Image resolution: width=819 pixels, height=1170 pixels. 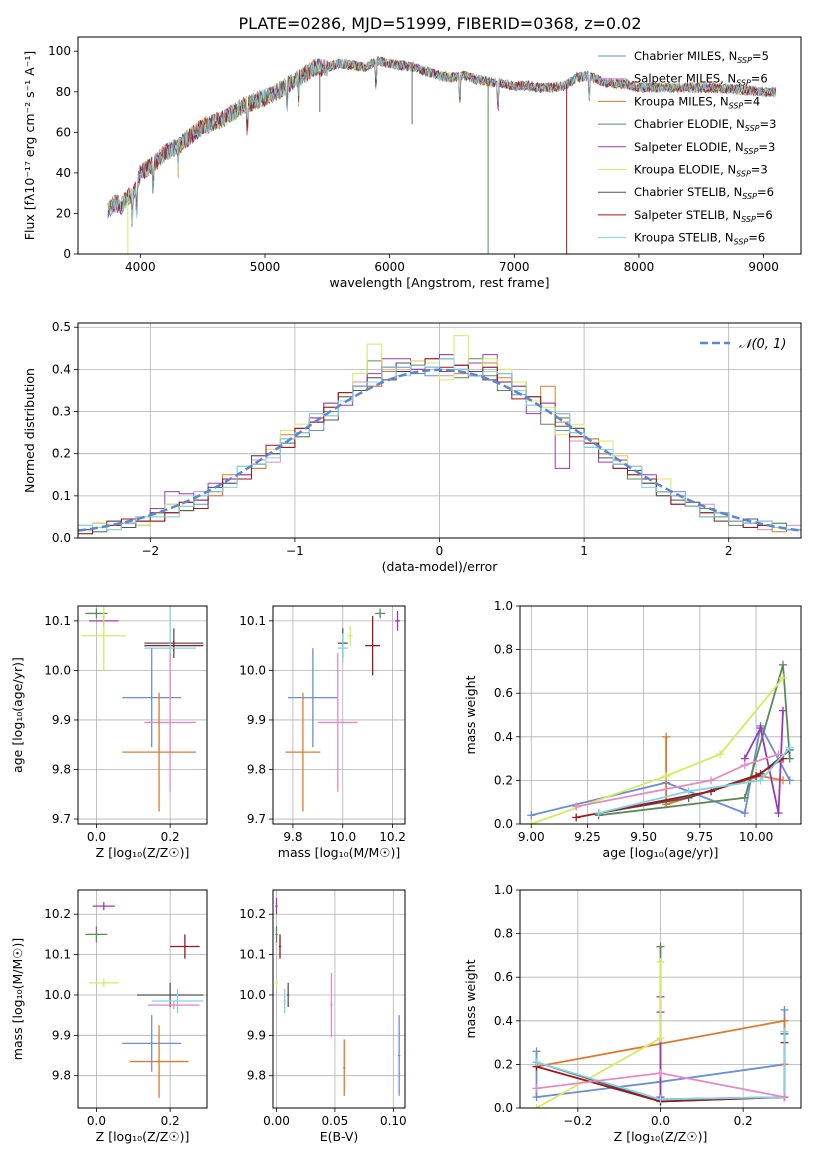 I want to click on x-tick-label: 0.10, so click(x=393, y=1121).